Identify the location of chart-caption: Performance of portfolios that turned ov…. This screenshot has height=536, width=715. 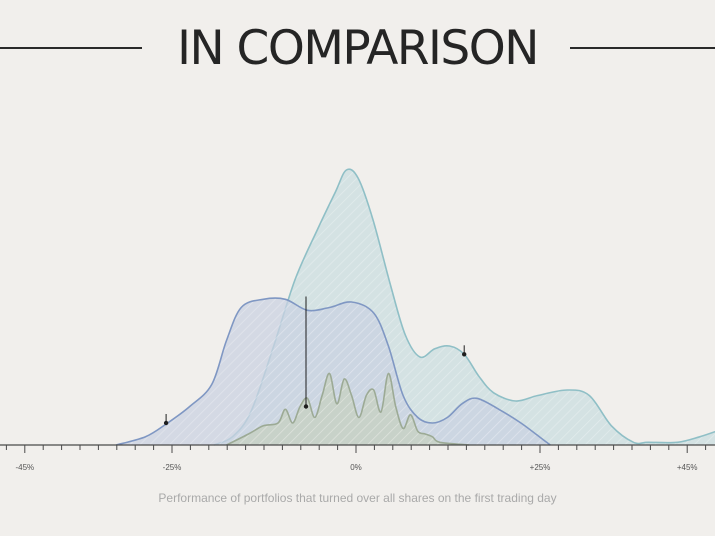
(357, 498).